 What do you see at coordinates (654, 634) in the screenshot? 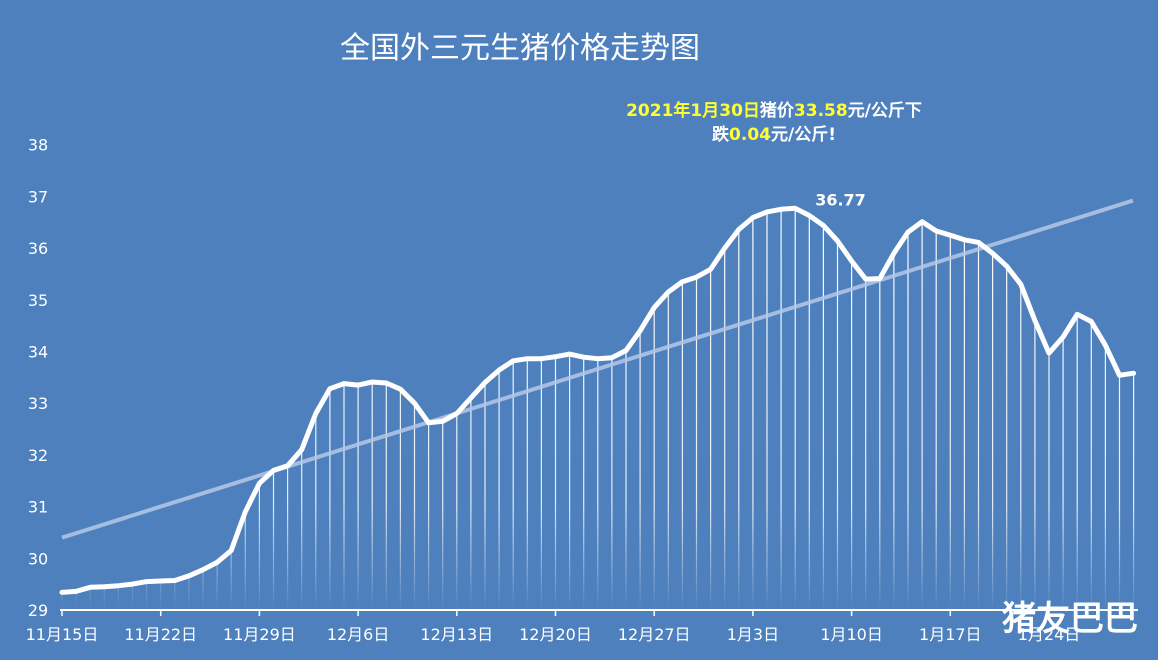
I see `x-tick-label: 12月27日` at bounding box center [654, 634].